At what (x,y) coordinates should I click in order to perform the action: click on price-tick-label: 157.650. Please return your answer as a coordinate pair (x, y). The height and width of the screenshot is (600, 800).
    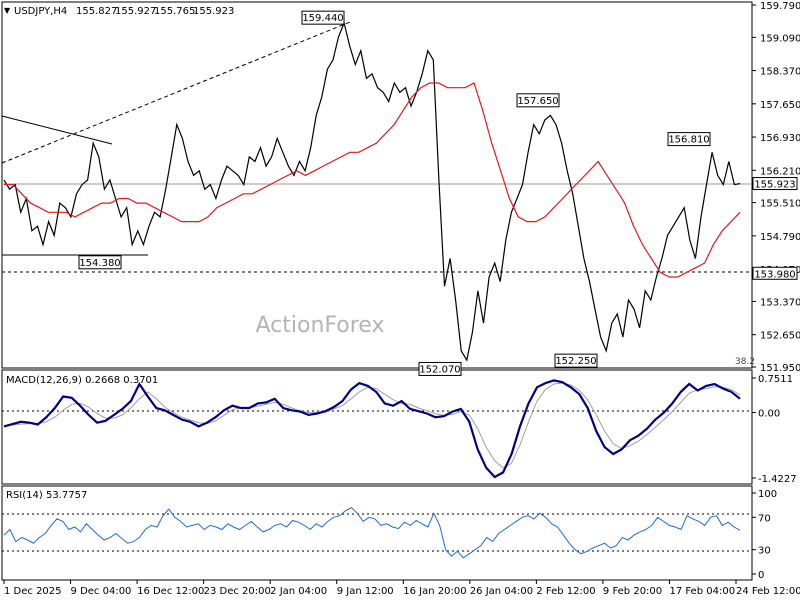
    Looking at the image, I should click on (780, 105).